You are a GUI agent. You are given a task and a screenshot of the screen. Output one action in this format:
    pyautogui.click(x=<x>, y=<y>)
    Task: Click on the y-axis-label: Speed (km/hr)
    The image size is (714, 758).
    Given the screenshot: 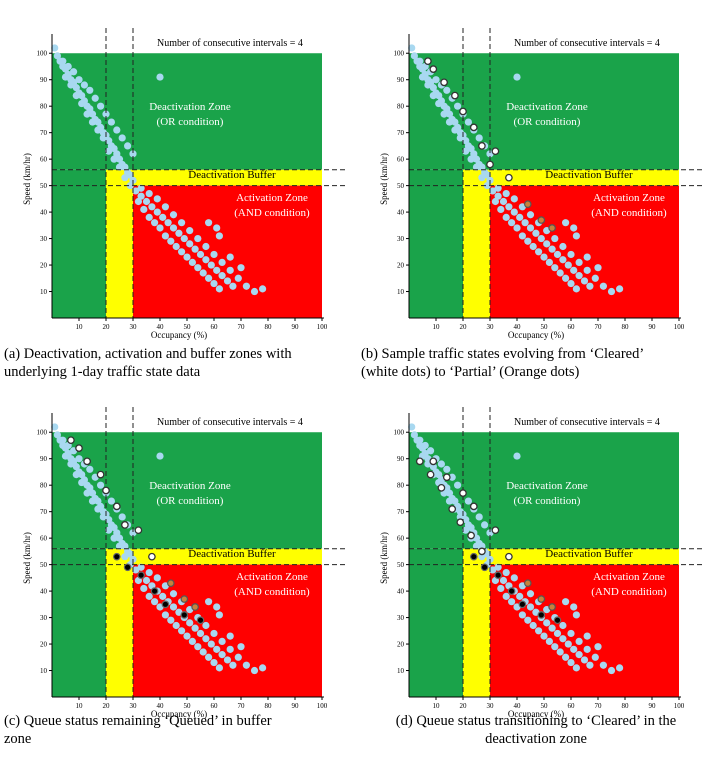 What is the action you would take?
    pyautogui.click(x=384, y=558)
    